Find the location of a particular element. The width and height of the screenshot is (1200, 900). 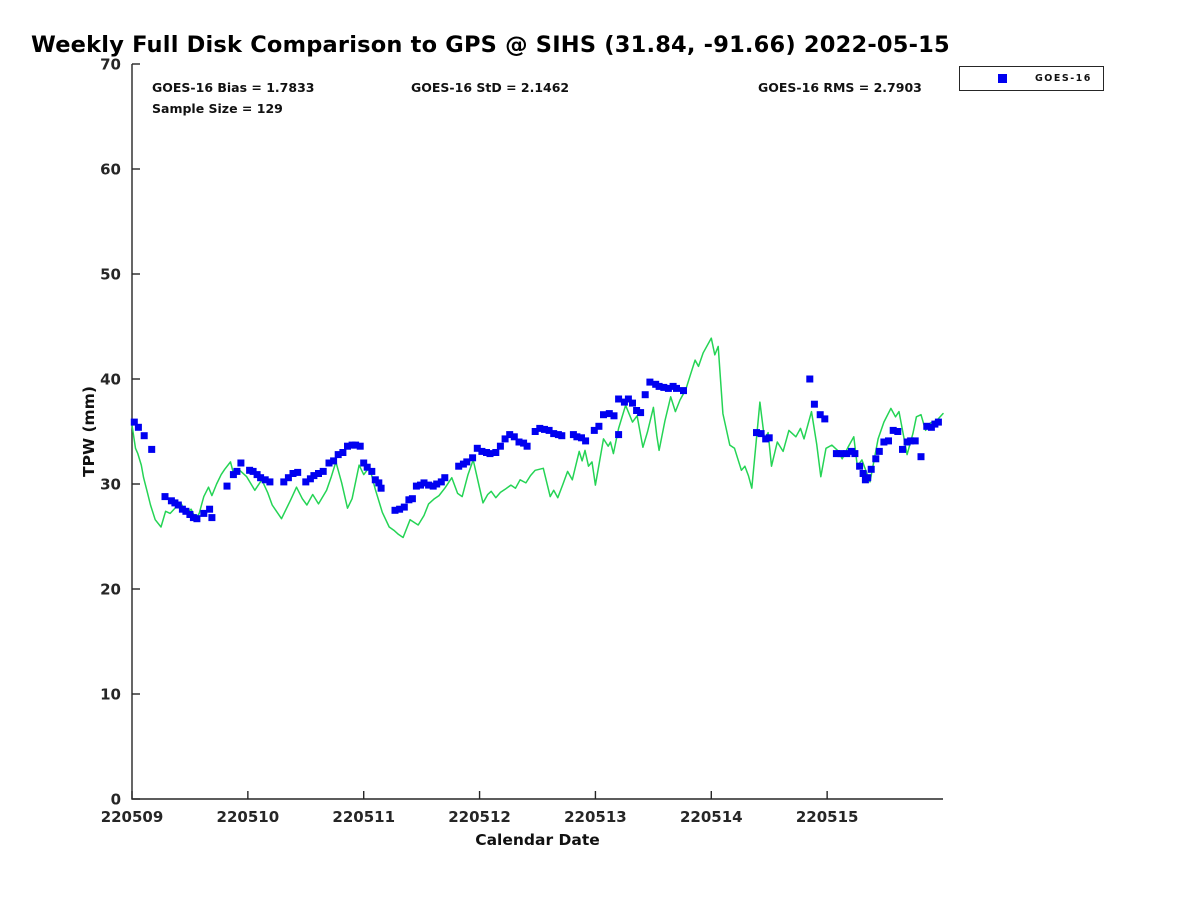

x-axis-label: Calendar Date is located at coordinates (537, 840).